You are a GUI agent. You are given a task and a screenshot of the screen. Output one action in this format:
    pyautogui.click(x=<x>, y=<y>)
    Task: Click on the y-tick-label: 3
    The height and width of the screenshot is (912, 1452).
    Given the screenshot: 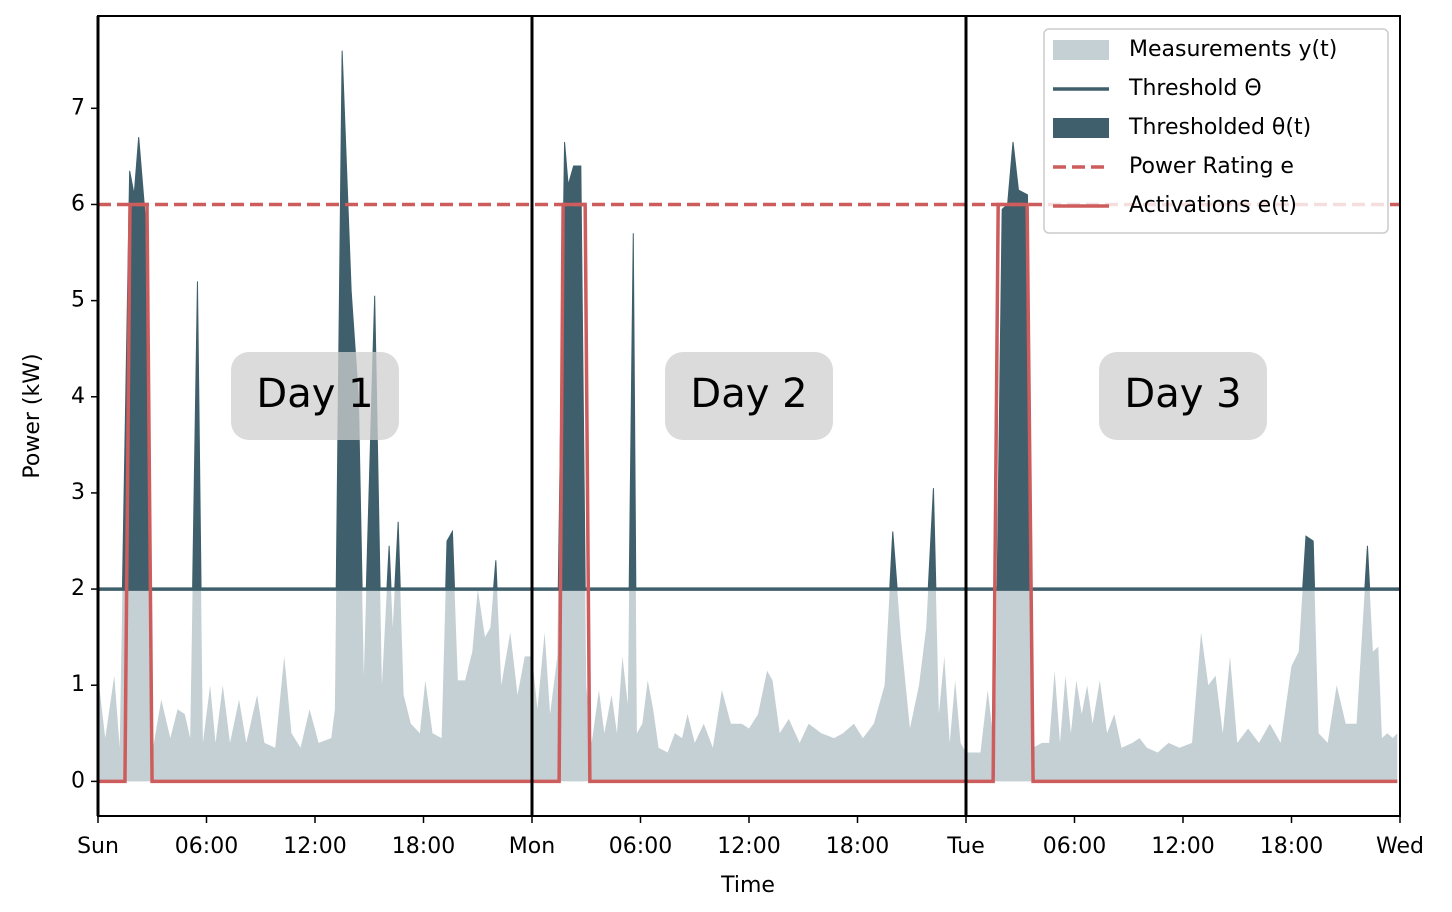 What is the action you would take?
    pyautogui.click(x=78, y=492)
    